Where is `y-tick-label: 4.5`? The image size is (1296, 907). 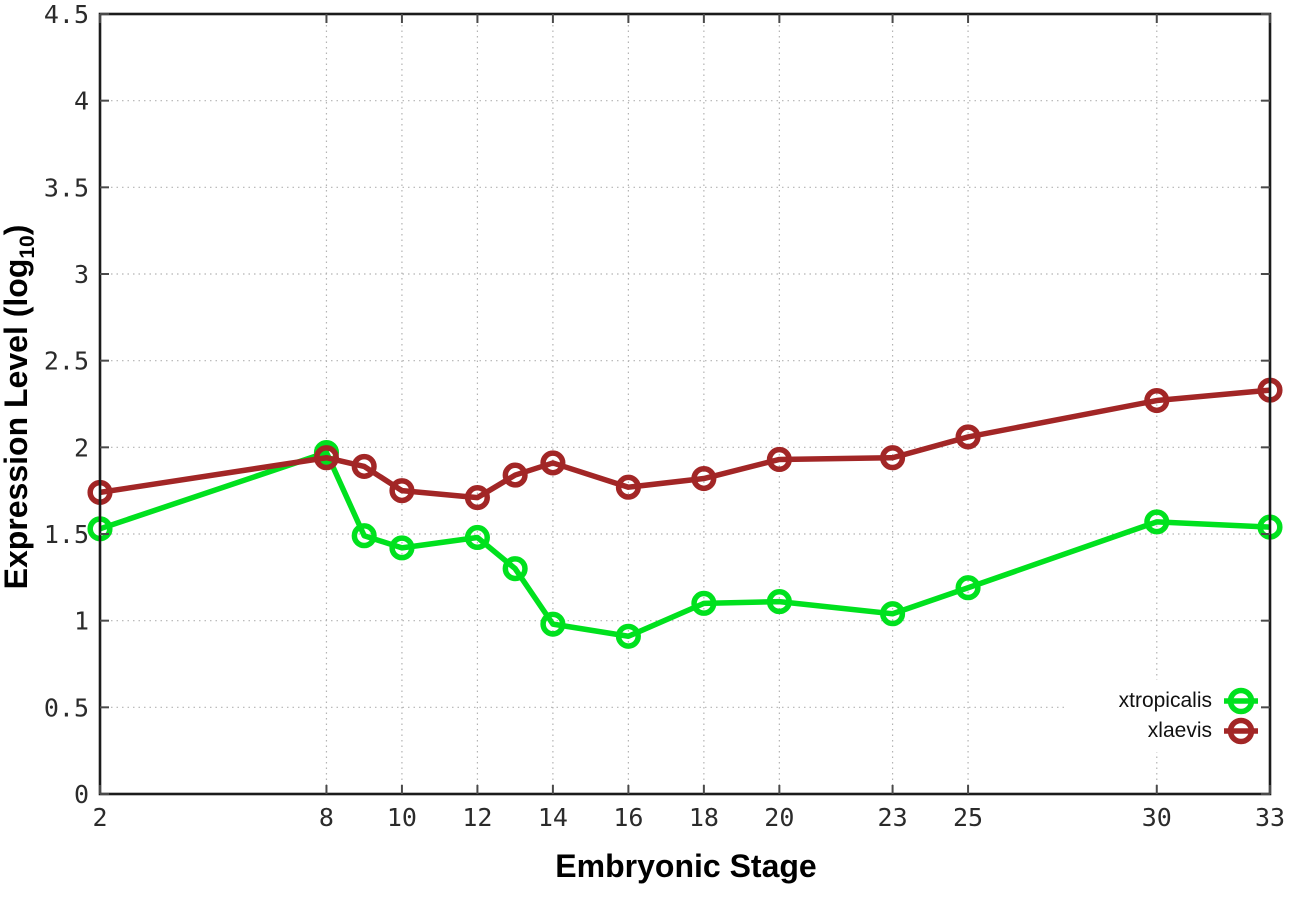 y-tick-label: 4.5 is located at coordinates (66, 14).